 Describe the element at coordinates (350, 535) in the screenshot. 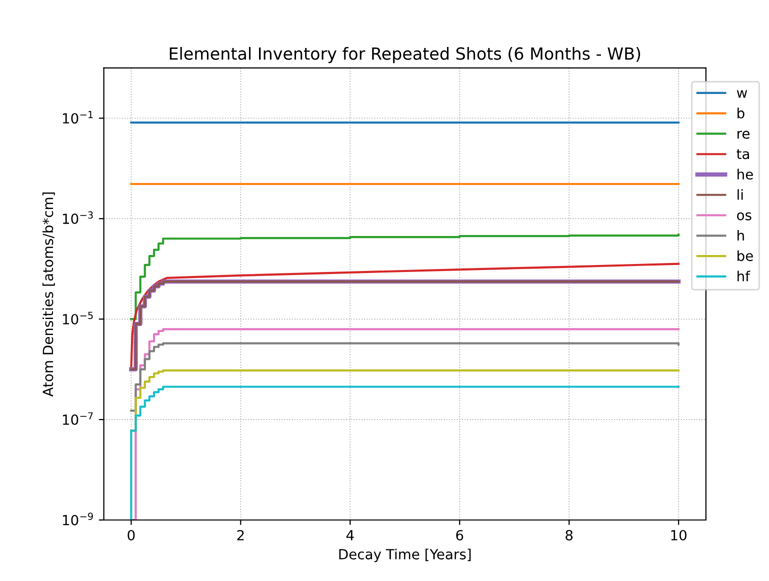

I see `x-tick-label: 4` at that location.